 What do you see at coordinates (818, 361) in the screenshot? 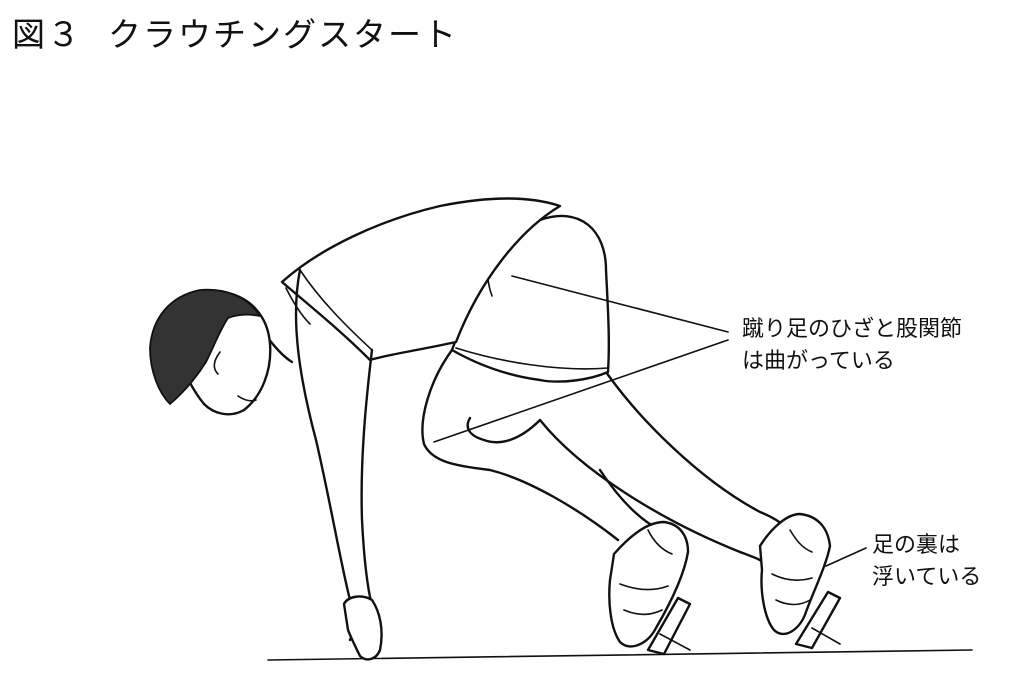
I see `annotation-hip-knee-line2: は曲がっている` at bounding box center [818, 361].